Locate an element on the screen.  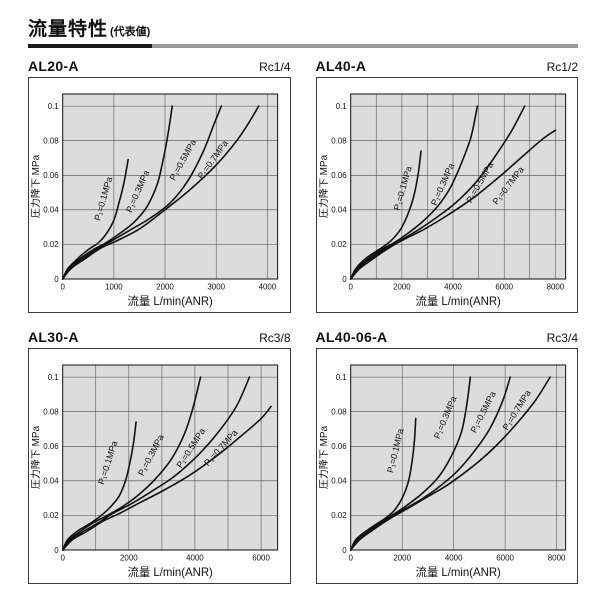
panel-header: AL30-A Rc3/8 is located at coordinates (159, 338).